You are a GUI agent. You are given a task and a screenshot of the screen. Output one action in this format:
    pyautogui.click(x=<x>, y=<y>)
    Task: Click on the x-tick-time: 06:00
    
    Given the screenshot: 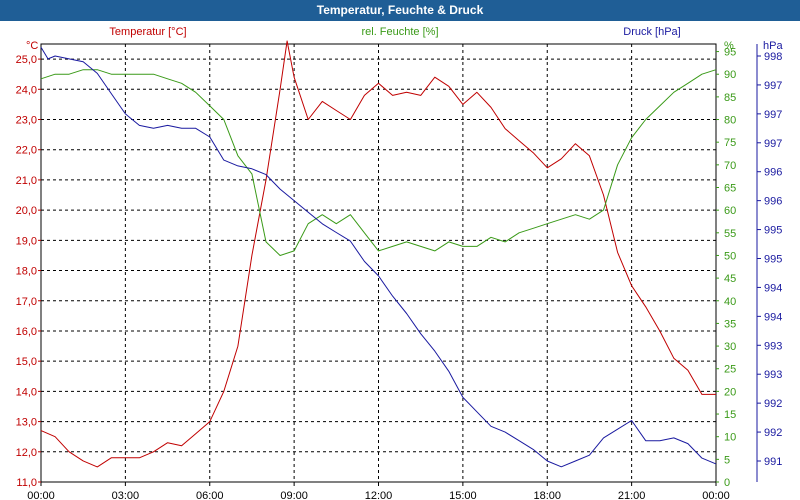 What is the action you would take?
    pyautogui.click(x=210, y=495)
    